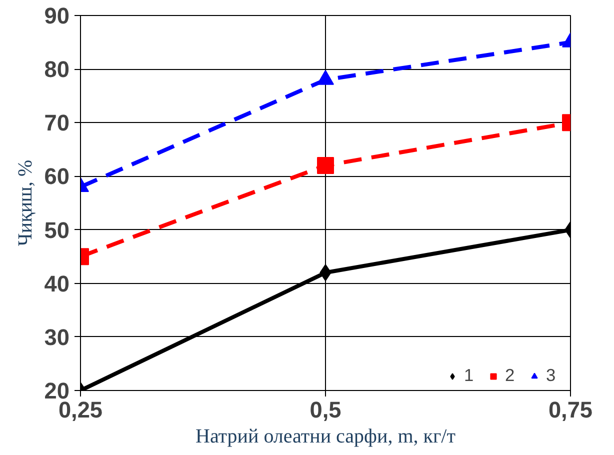 This screenshot has width=614, height=455. I want to click on y-tick-label: 60, so click(57, 176).